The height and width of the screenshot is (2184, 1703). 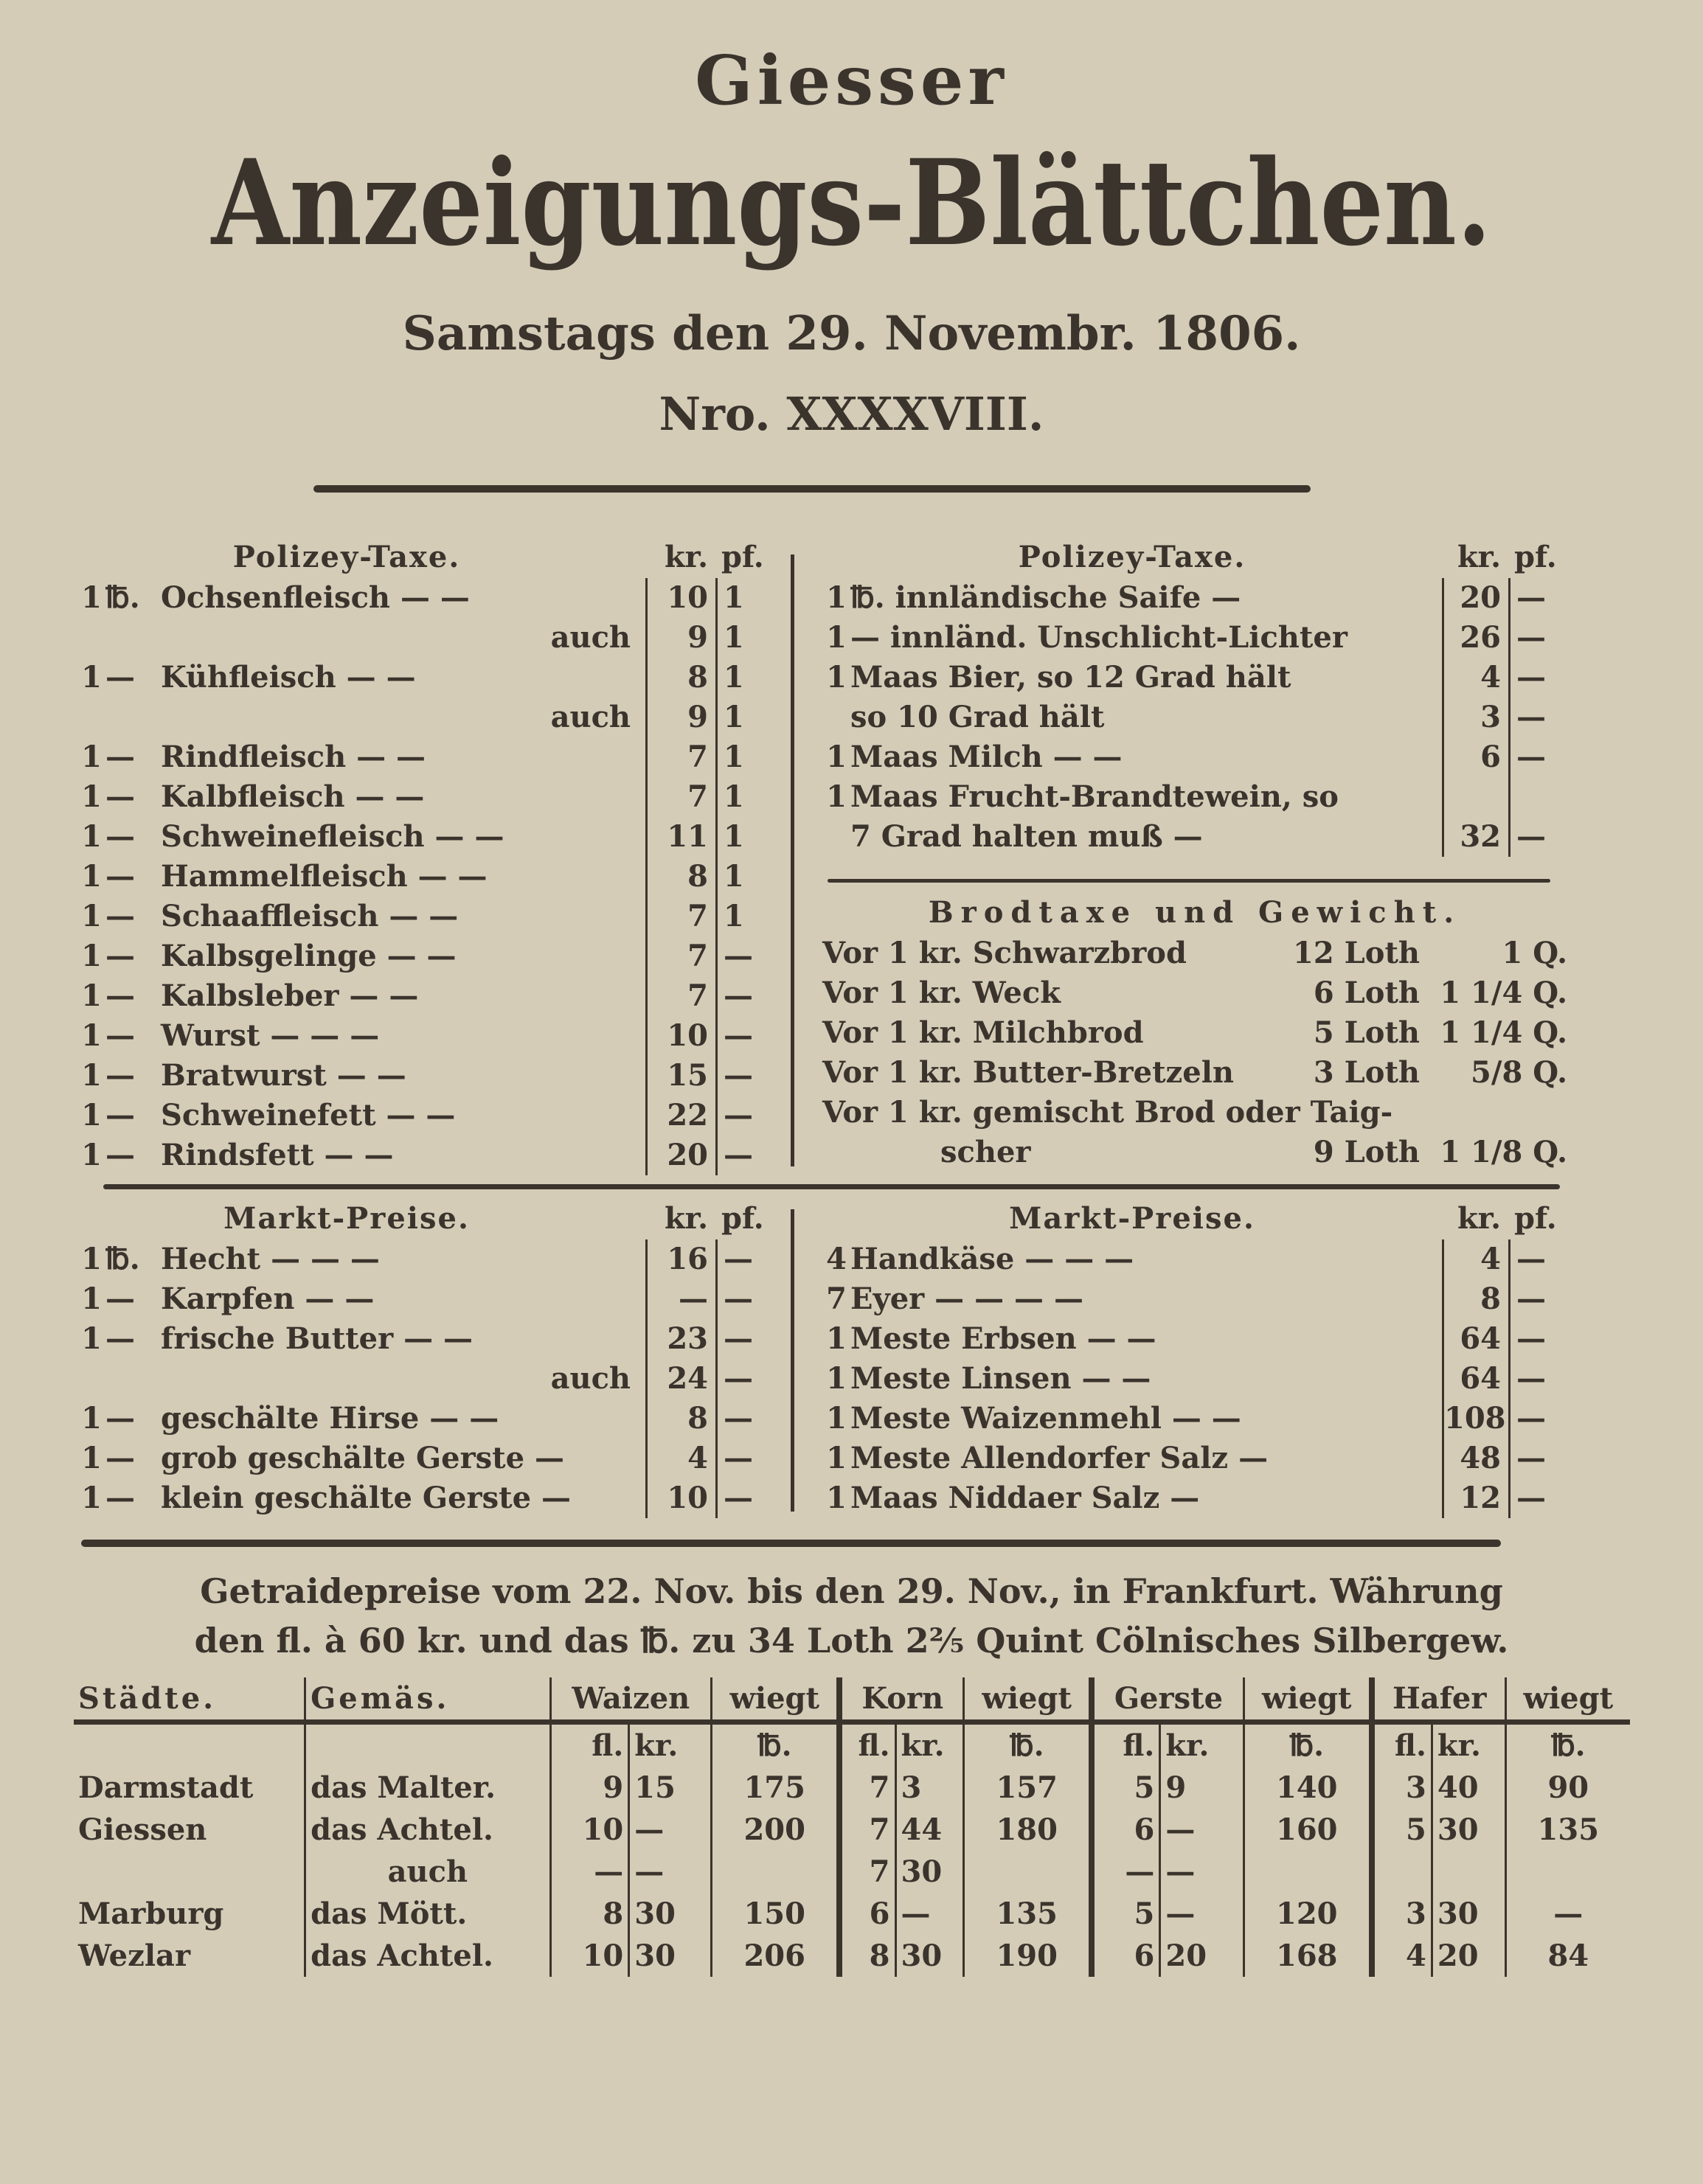 I want to click on price-row: 1— innländ. Unschlicht-Lichter 26—, so click(x=1194, y=638).